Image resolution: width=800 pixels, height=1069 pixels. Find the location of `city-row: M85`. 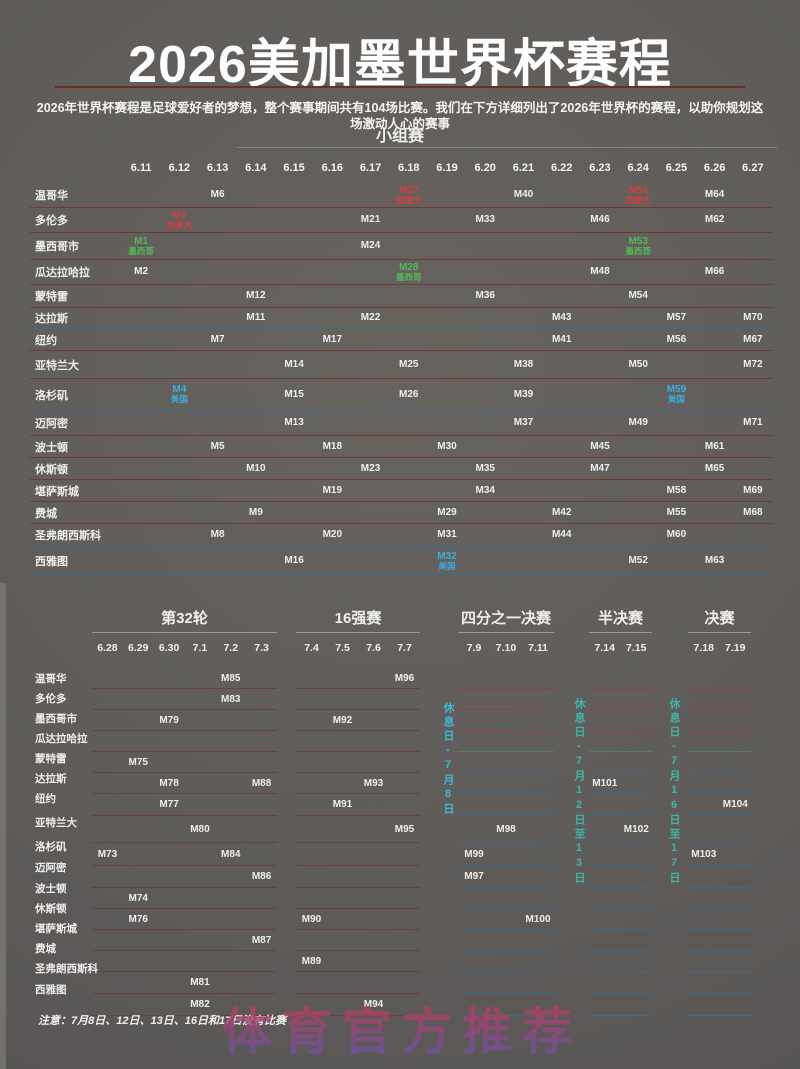

city-row: M85 is located at coordinates (184, 678).